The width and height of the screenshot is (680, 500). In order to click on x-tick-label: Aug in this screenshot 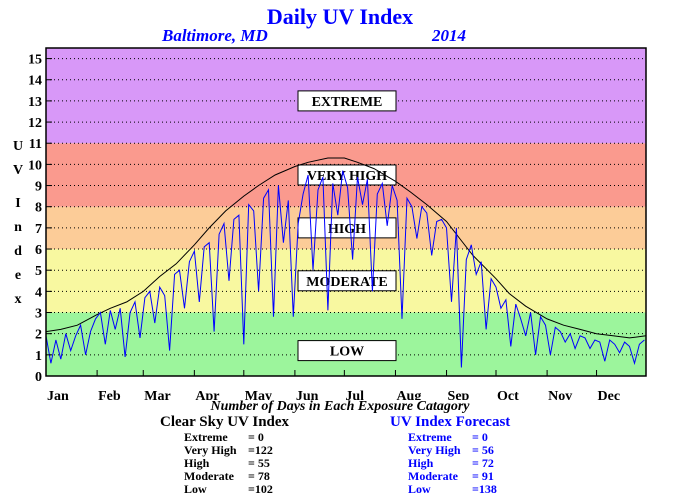, I will do `click(408, 394)`.